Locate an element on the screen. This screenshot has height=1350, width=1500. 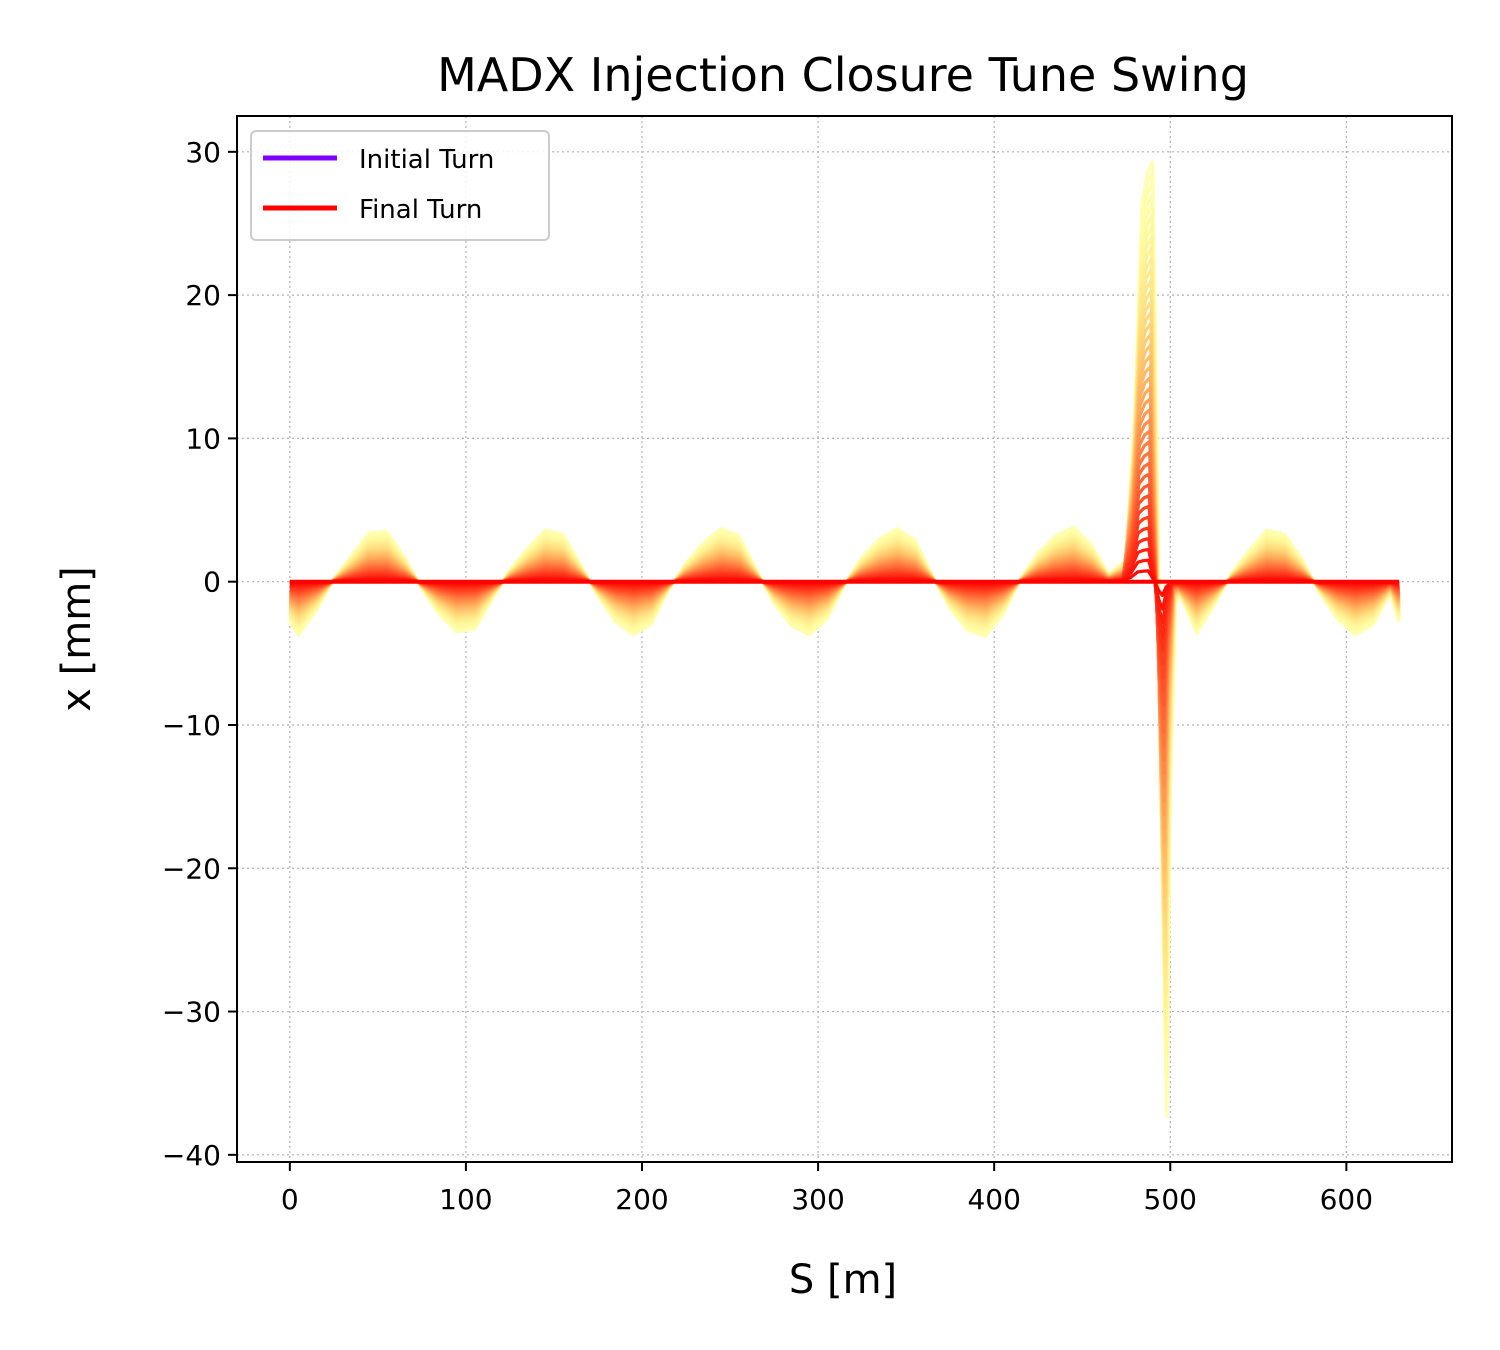
x-tick-label: 400 is located at coordinates (993, 1199).